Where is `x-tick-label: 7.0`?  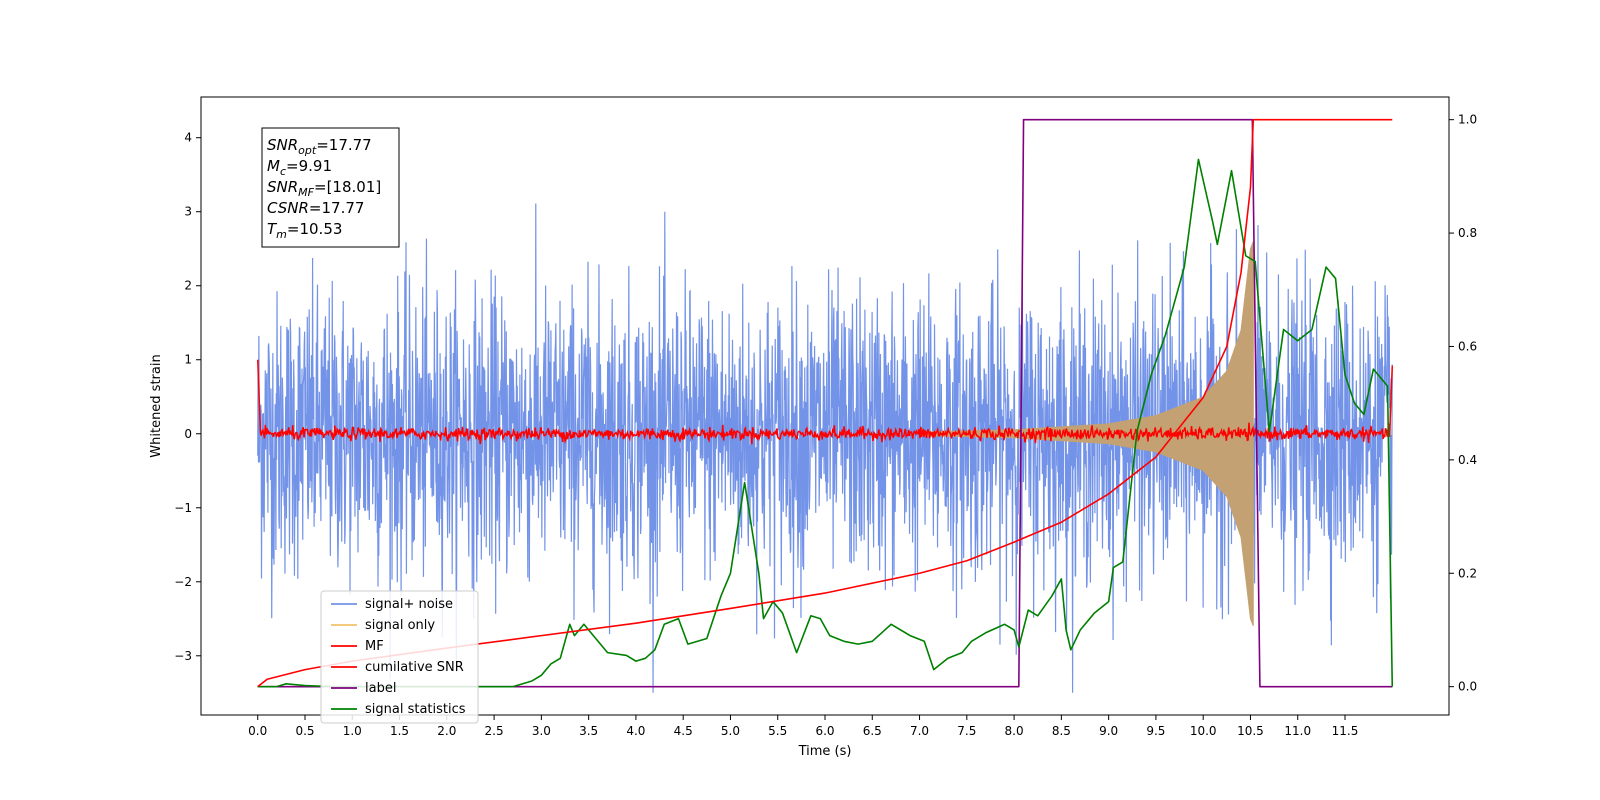
x-tick-label: 7.0 is located at coordinates (919, 731).